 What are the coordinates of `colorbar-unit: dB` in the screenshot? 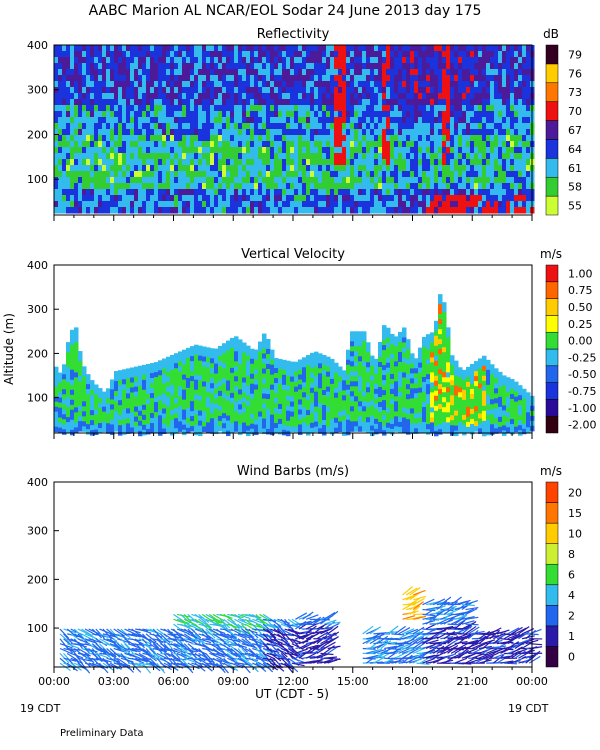 It's located at (551, 34).